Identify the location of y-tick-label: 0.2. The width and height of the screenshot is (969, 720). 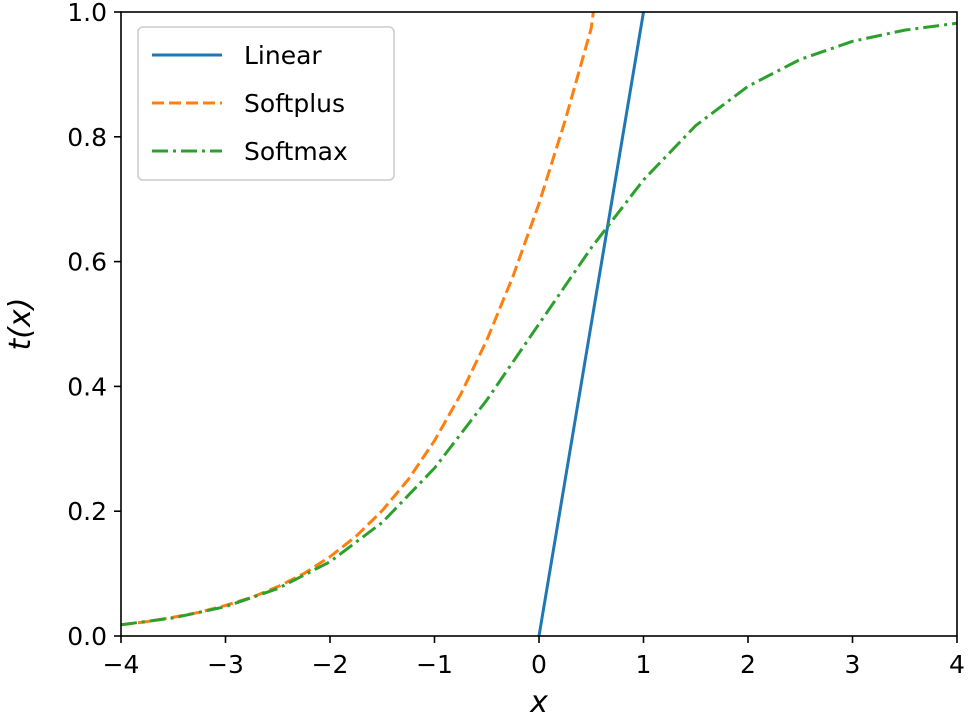
(87, 511).